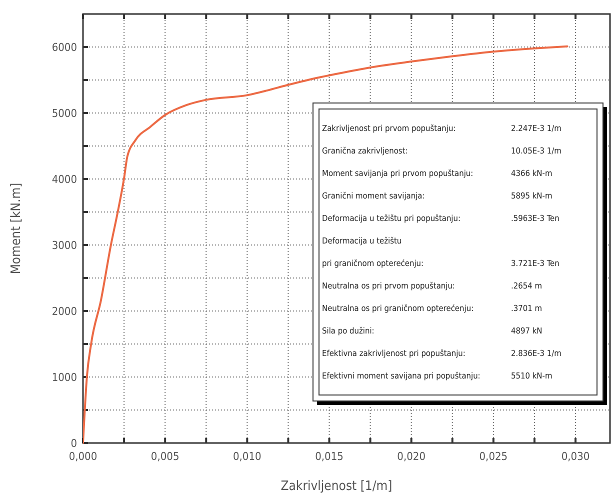 Image resolution: width=612 pixels, height=497 pixels. Describe the element at coordinates (64, 47) in the screenshot. I see `y-tick-label: 6000` at that location.